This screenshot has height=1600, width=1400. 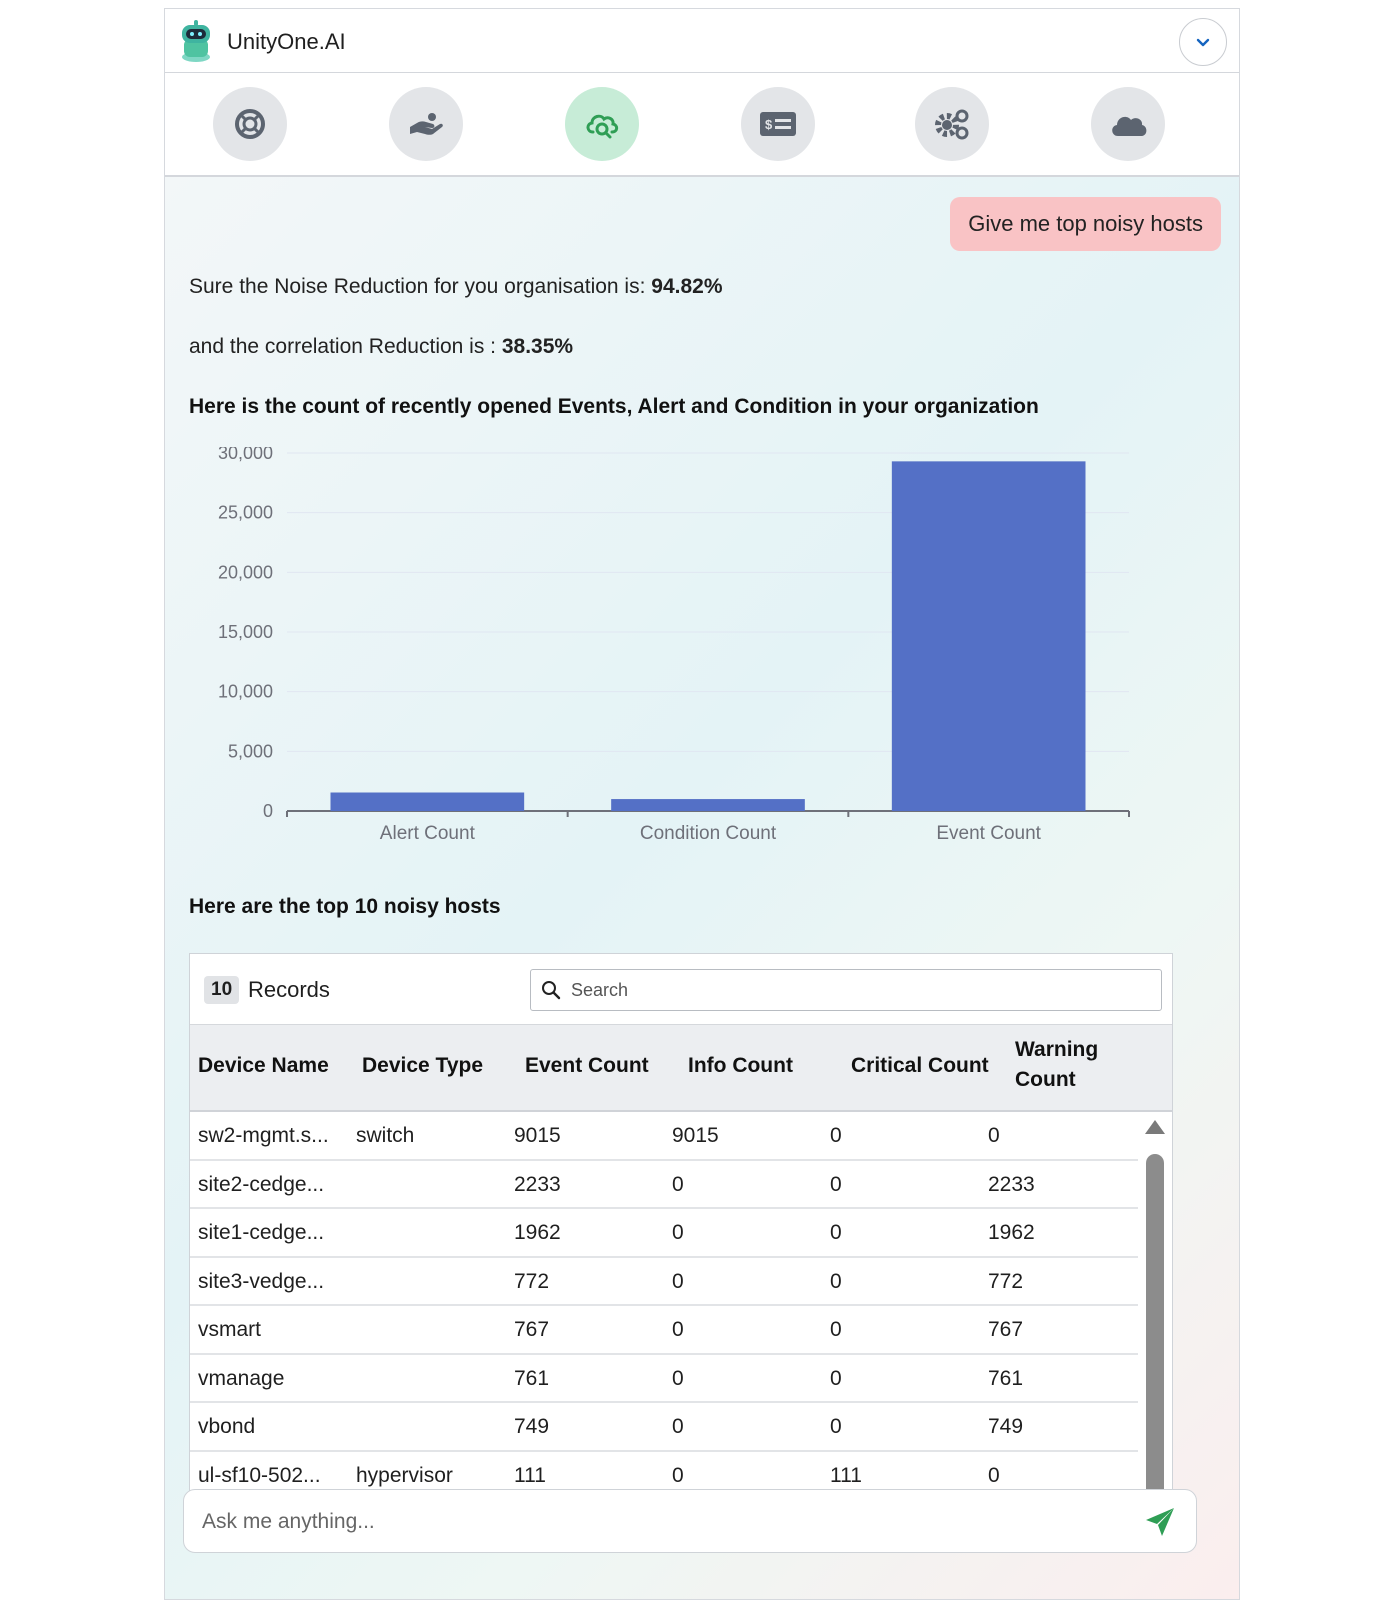 I want to click on cell-warning-count: 2233, so click(x=1011, y=1184).